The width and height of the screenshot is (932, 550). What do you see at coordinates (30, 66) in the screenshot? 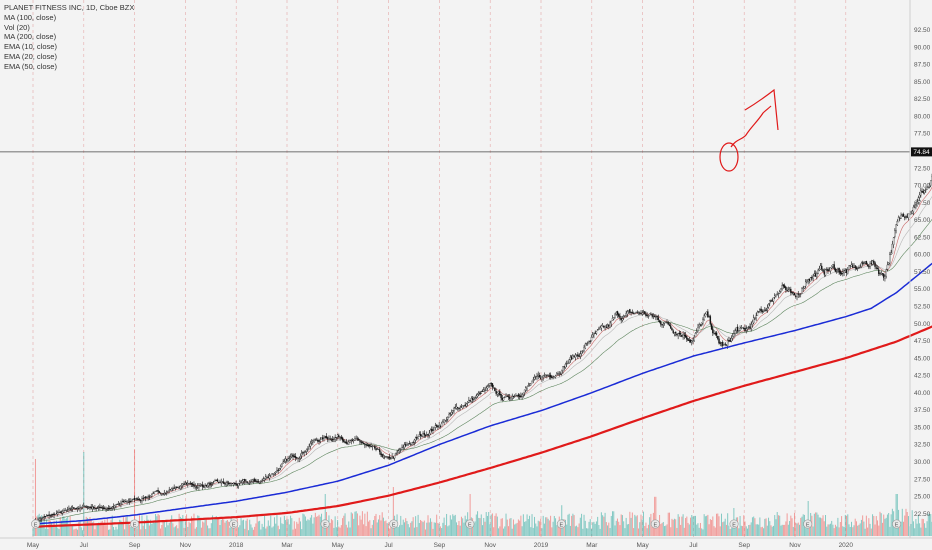
I see `indicator-ema50: EMA (50, close)` at bounding box center [30, 66].